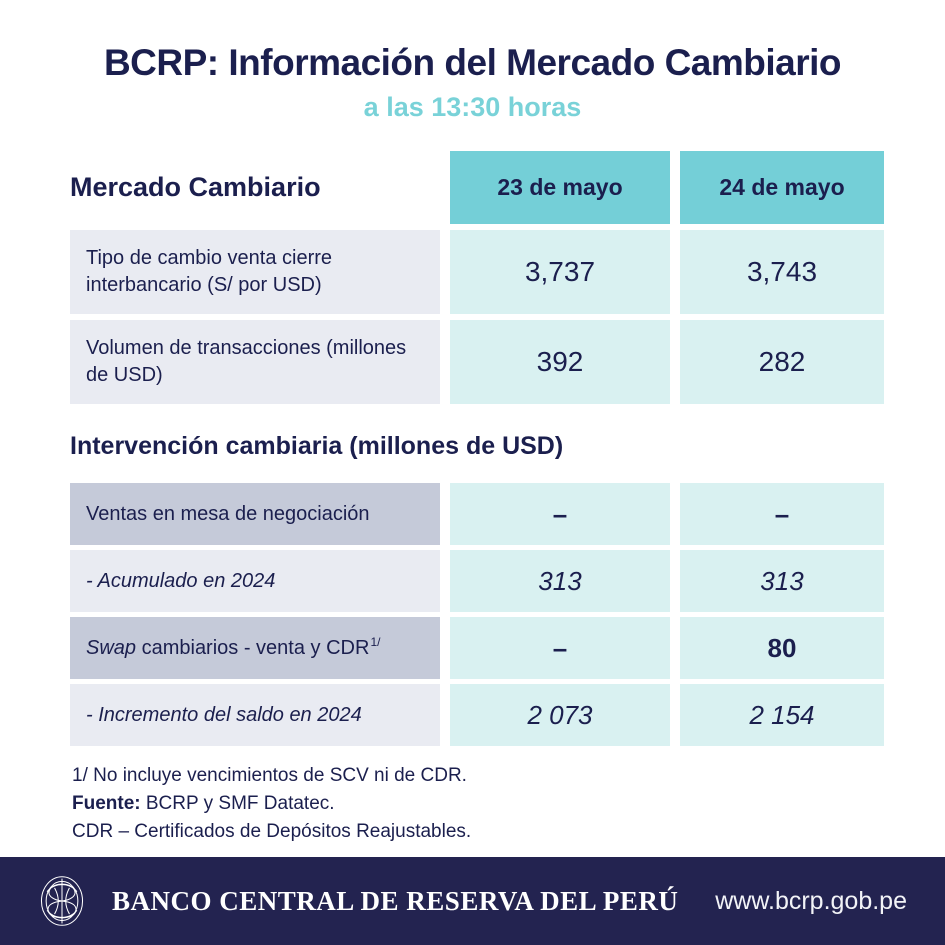 Image resolution: width=945 pixels, height=945 pixels. Describe the element at coordinates (560, 187) in the screenshot. I see `column-header-23-mayo: 23 de mayo` at that location.